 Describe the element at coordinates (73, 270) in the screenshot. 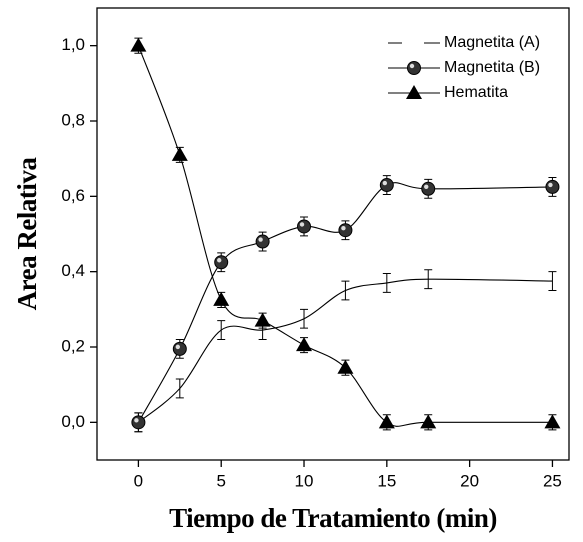

I see `y-tick-label: 0,4` at that location.